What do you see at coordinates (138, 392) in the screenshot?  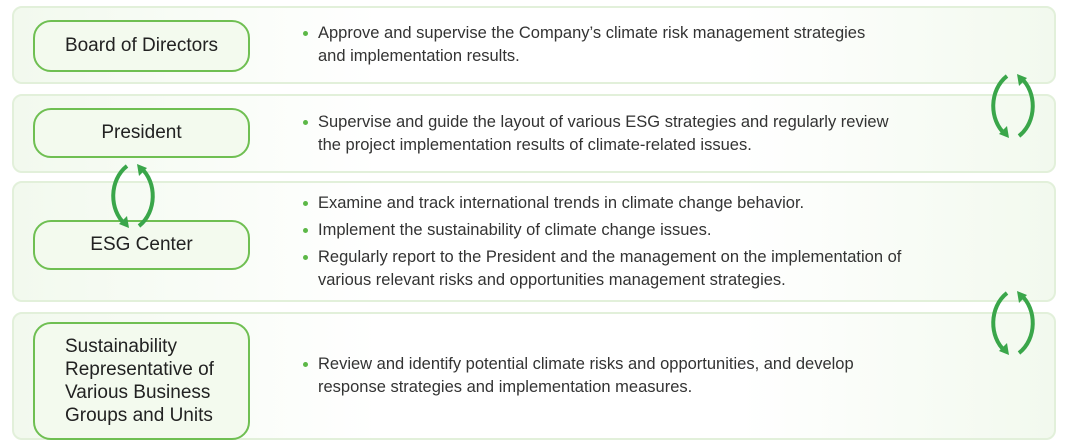 I see `role-label: Various Business` at bounding box center [138, 392].